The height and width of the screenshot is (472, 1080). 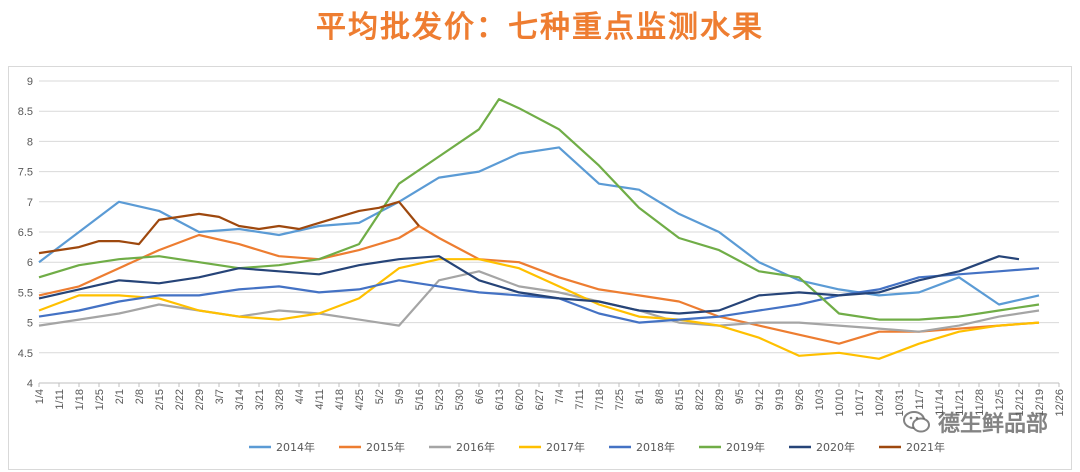 I want to click on x-tick-label: 7/11, so click(x=580, y=399).